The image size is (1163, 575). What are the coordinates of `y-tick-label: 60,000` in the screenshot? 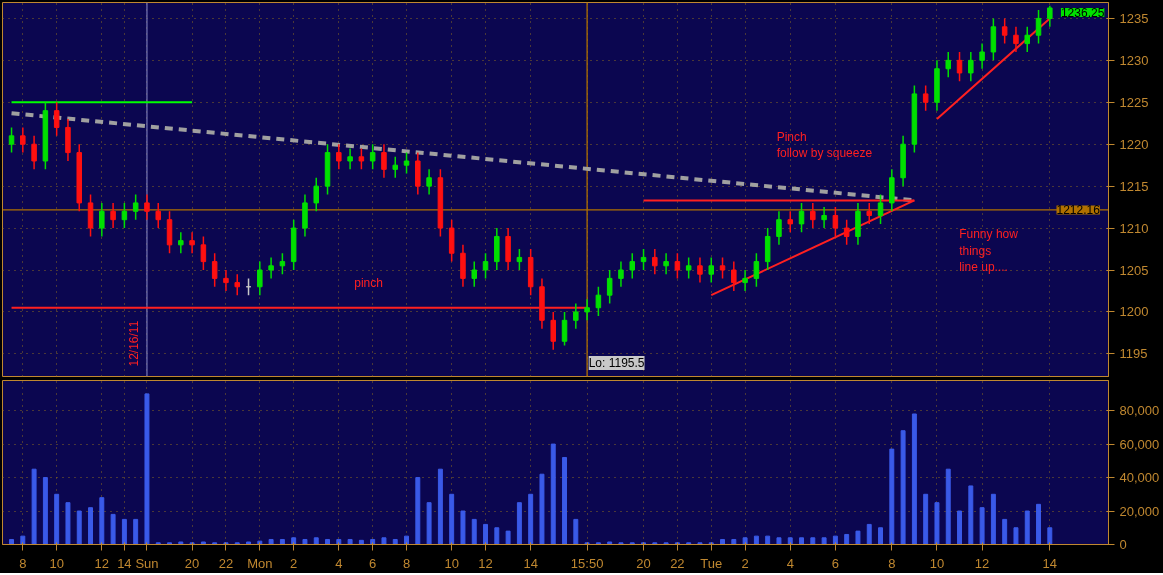 It's located at (1139, 444).